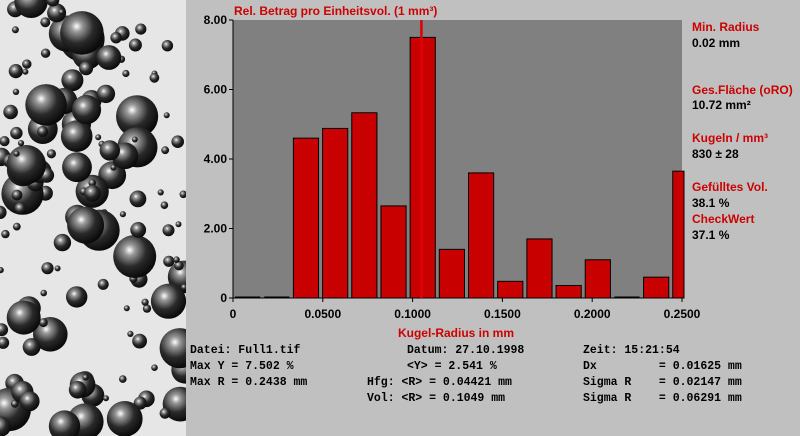  What do you see at coordinates (742, 90) in the screenshot?
I see `surface-label: Ges.Fläche (oRO)` at bounding box center [742, 90].